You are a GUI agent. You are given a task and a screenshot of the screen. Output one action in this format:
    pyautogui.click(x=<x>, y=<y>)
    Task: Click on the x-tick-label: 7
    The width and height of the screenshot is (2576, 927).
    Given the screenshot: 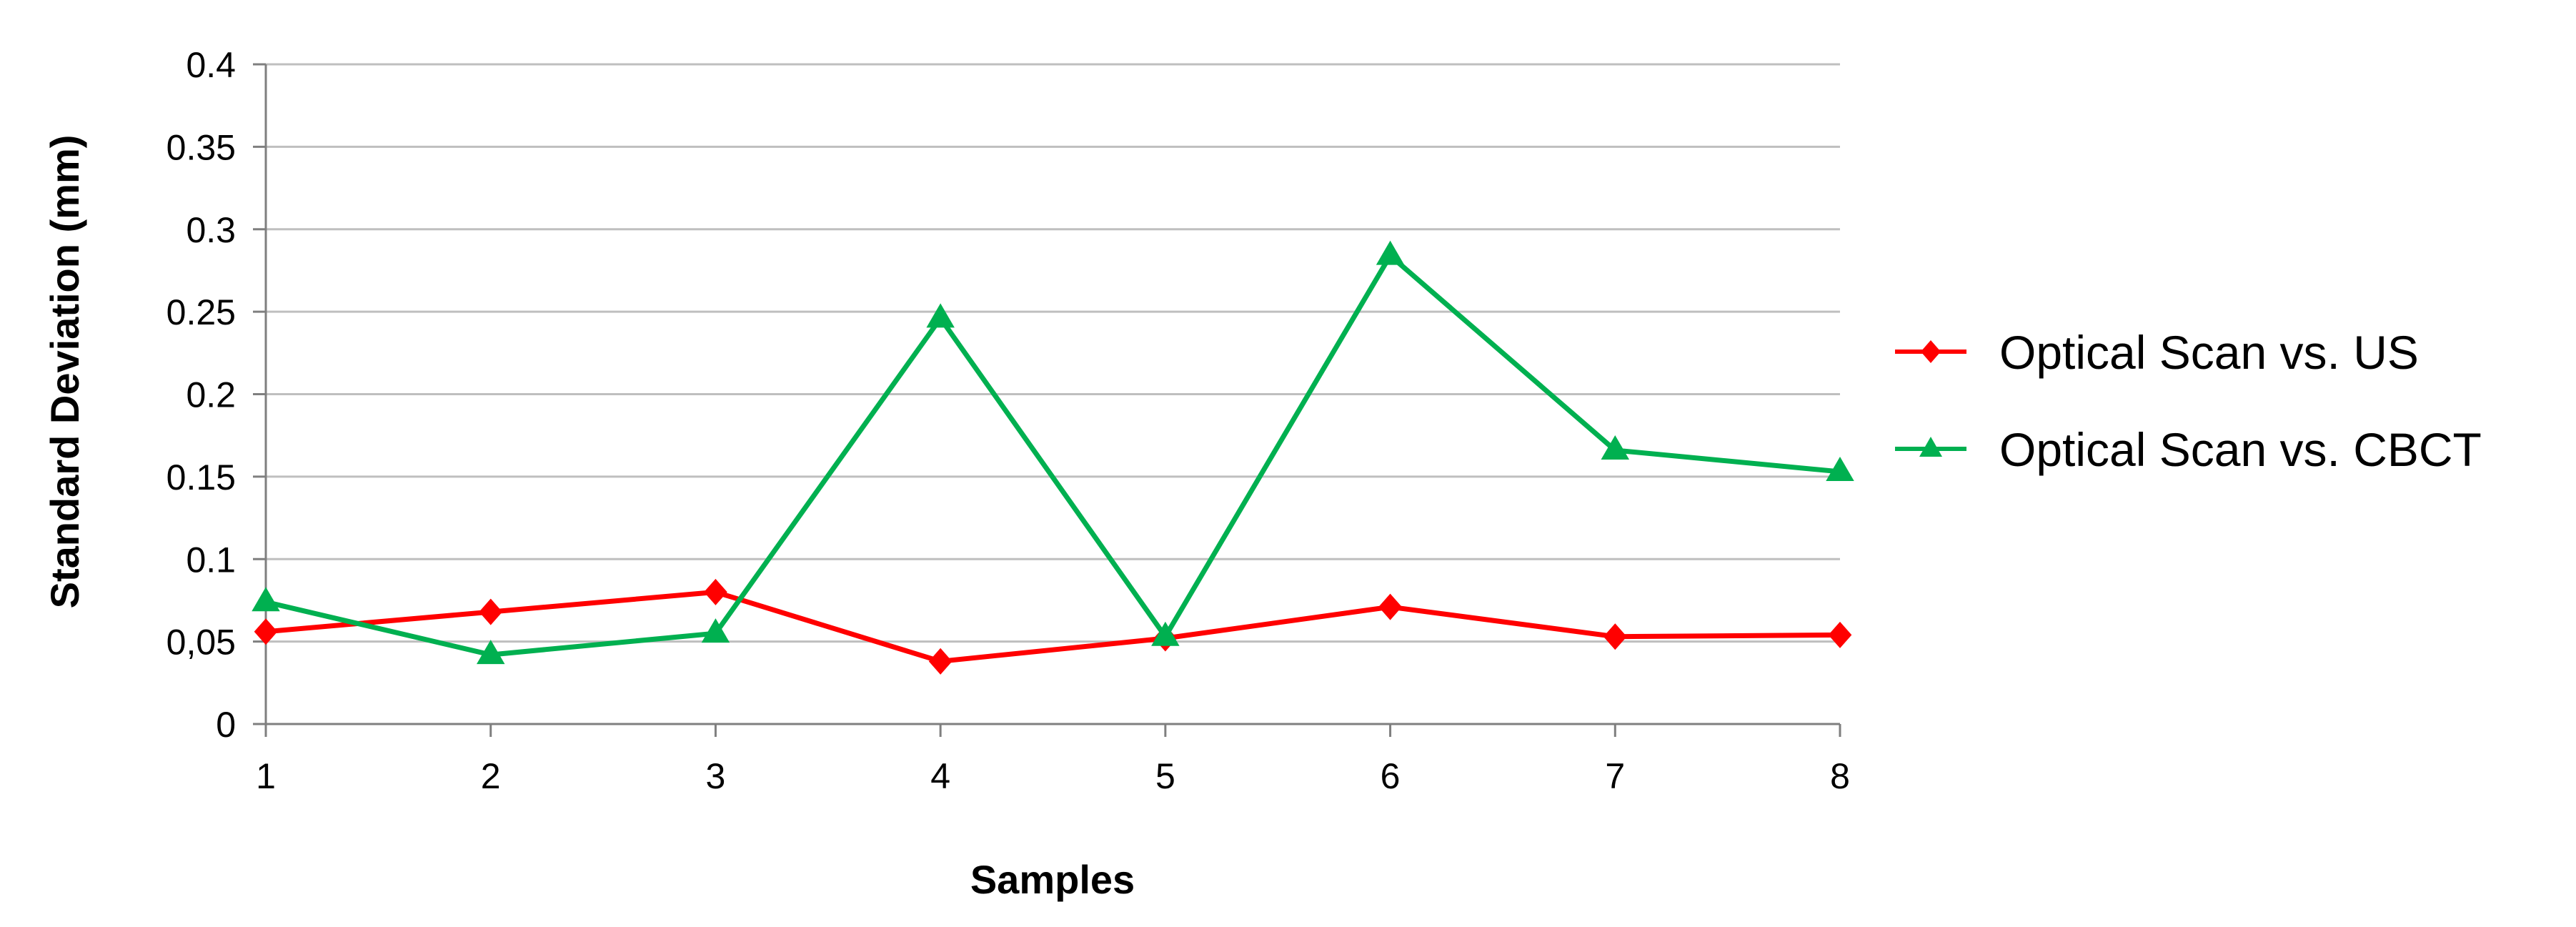 What is the action you would take?
    pyautogui.click(x=1615, y=776)
    